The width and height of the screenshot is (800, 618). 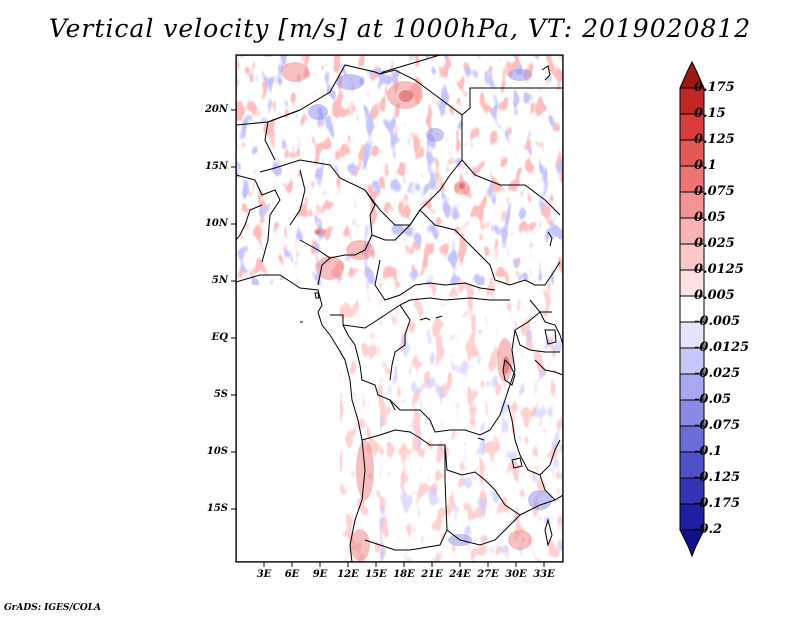 I want to click on lon-label: 21E, so click(x=432, y=574).